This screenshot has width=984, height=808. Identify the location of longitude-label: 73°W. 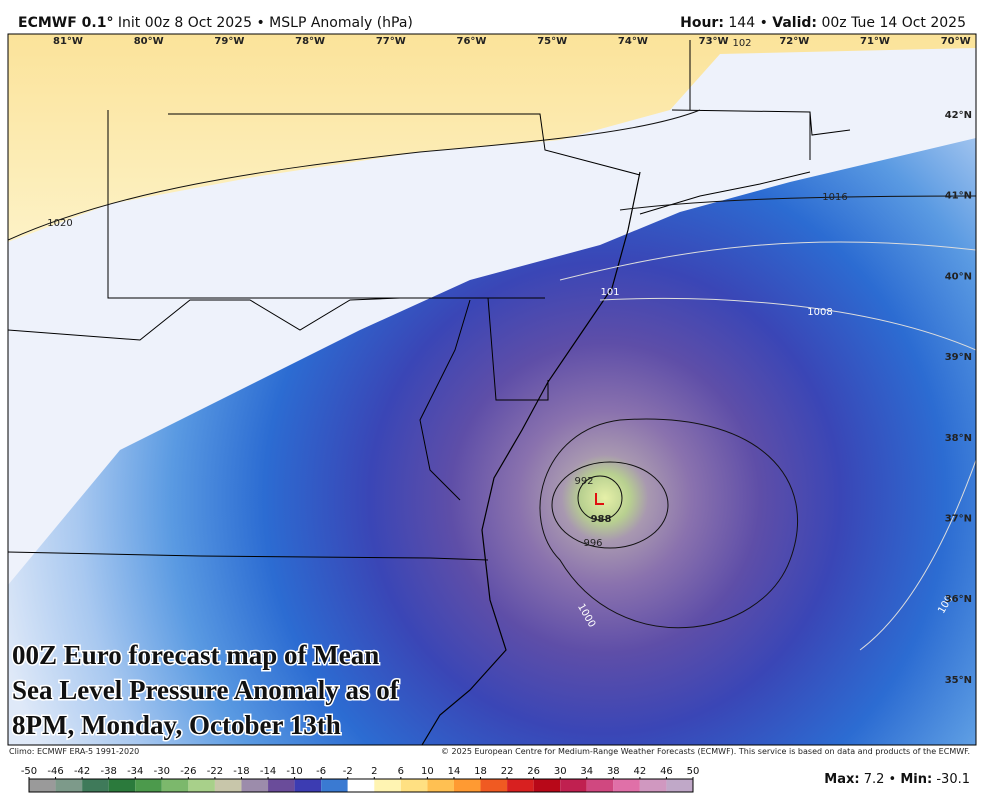
(714, 41).